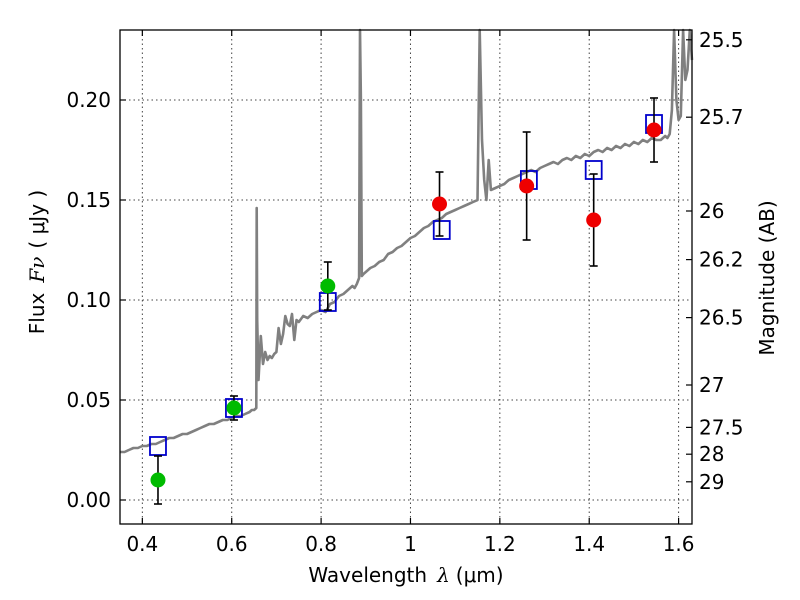 This screenshot has height=600, width=800. What do you see at coordinates (37, 219) in the screenshot?
I see `y-axis-unit: ( μJy )` at bounding box center [37, 219].